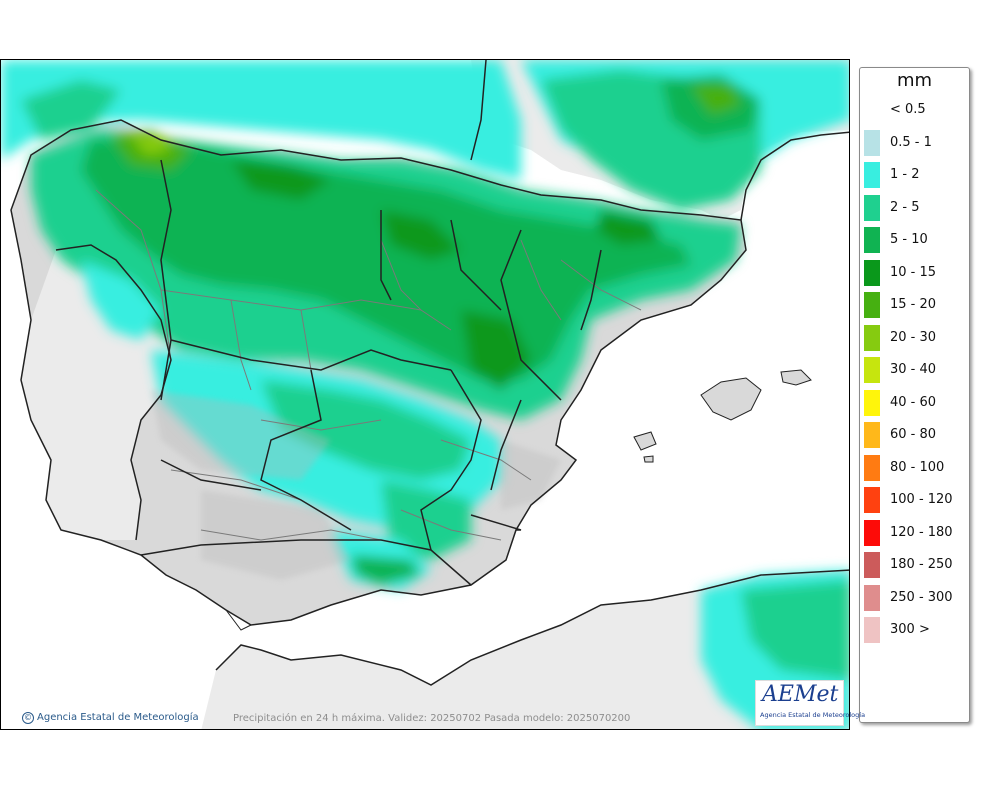 Image resolution: width=1000 pixels, height=790 pixels. Describe the element at coordinates (731, 399) in the screenshot. I see `mallorca` at that location.